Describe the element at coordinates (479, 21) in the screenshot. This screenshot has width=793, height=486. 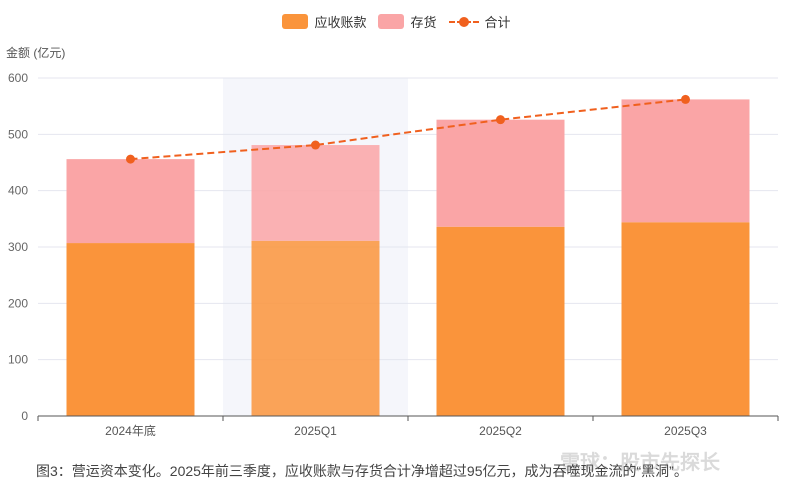
I see `legend-item-total: 合计` at that location.